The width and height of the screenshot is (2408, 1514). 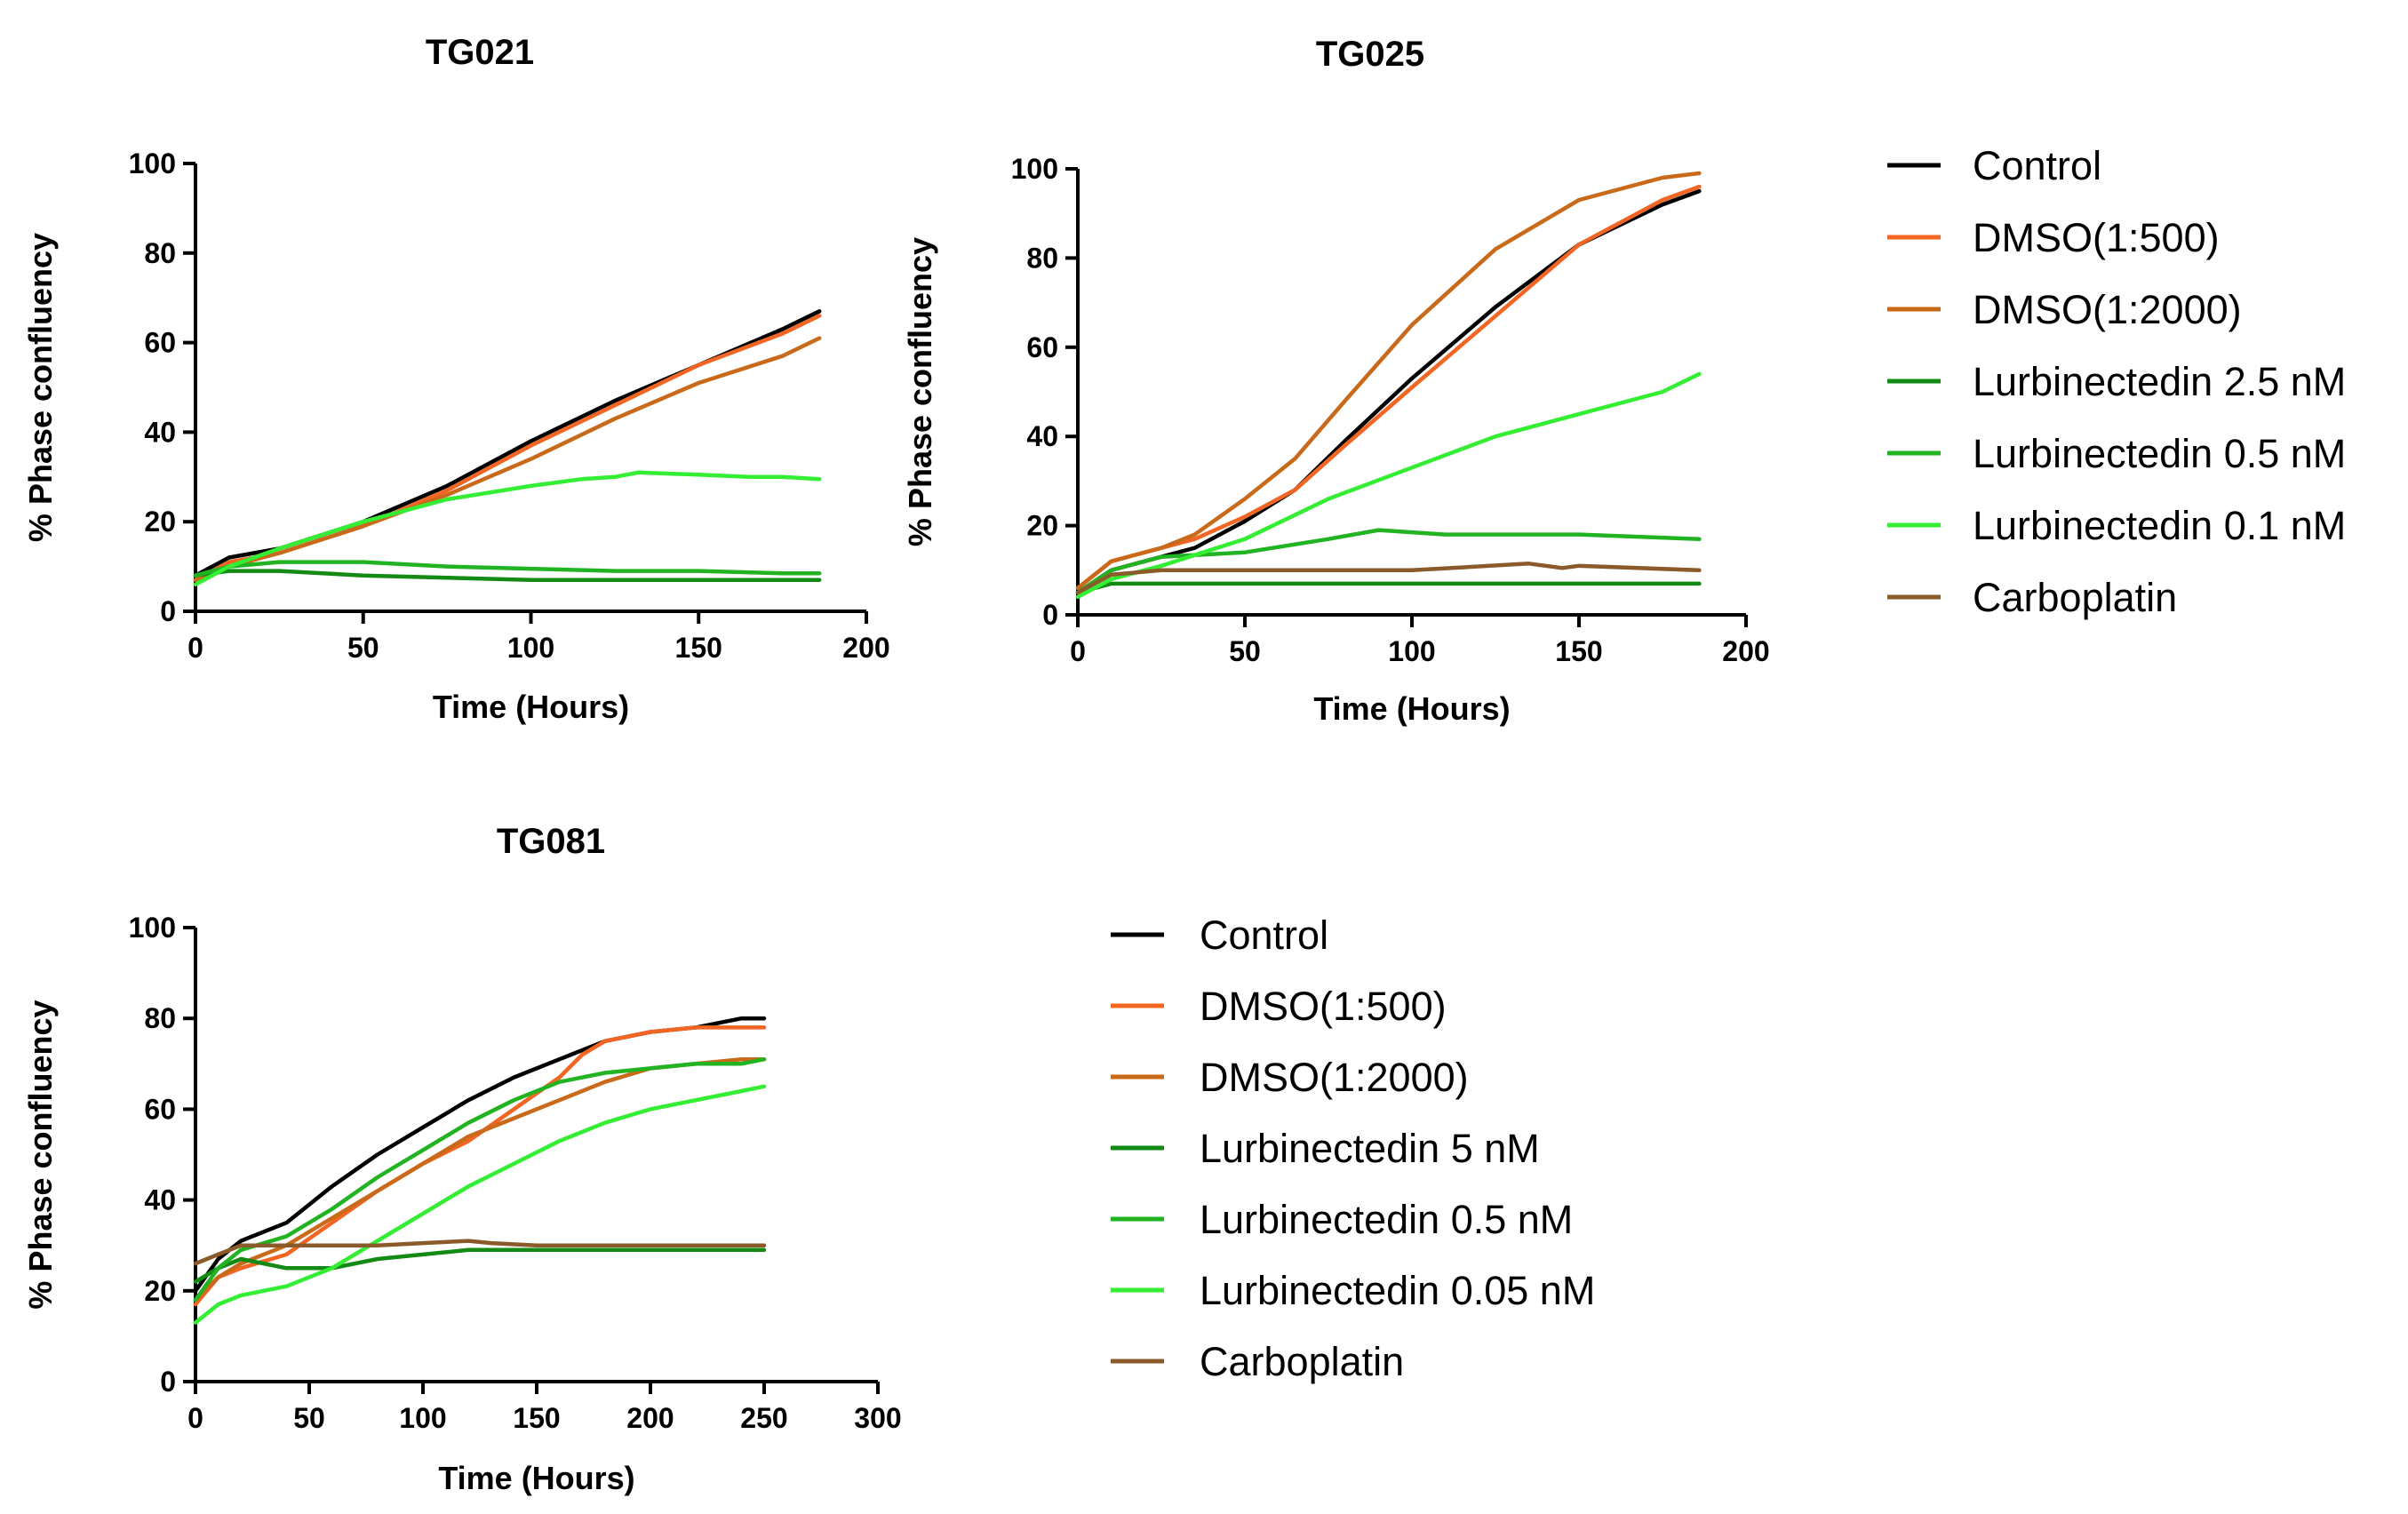 I want to click on chart-2-legend-label: Carboplatin, so click(x=1302, y=1361).